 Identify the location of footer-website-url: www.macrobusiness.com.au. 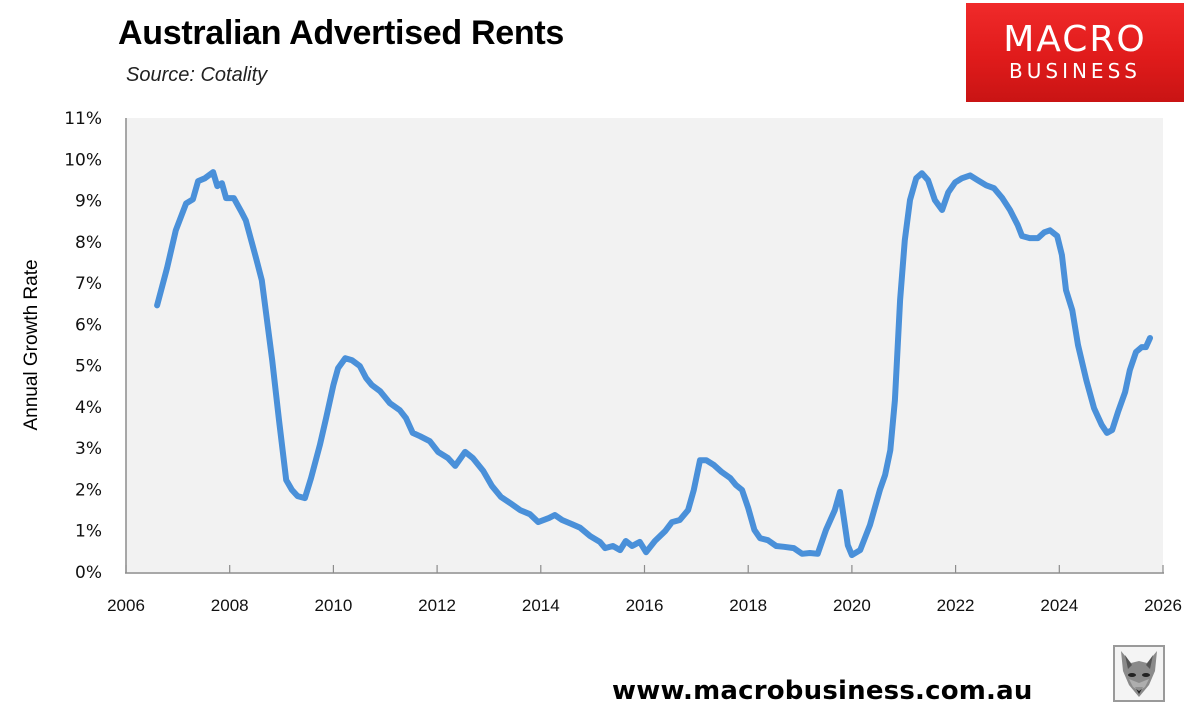
(822, 691).